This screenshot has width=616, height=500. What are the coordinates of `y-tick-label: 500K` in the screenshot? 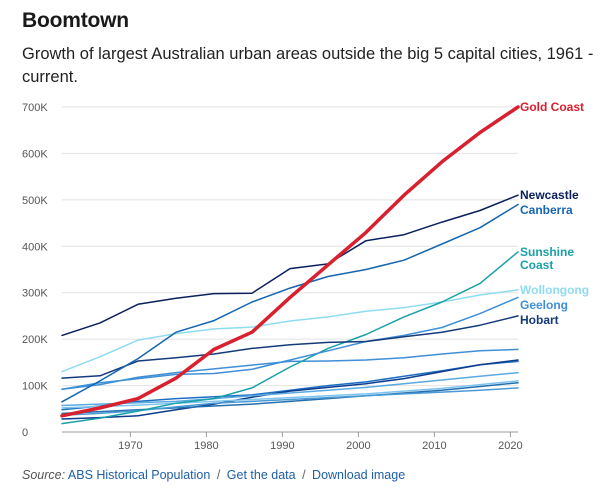 It's located at (35, 201).